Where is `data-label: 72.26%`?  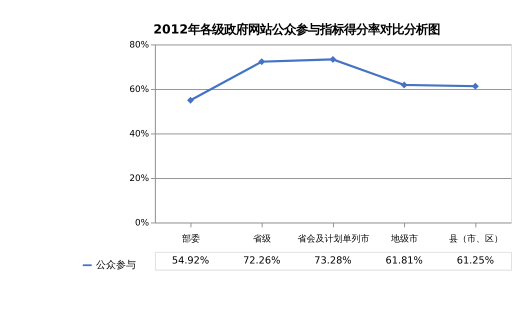
data-label: 72.26% is located at coordinates (261, 260).